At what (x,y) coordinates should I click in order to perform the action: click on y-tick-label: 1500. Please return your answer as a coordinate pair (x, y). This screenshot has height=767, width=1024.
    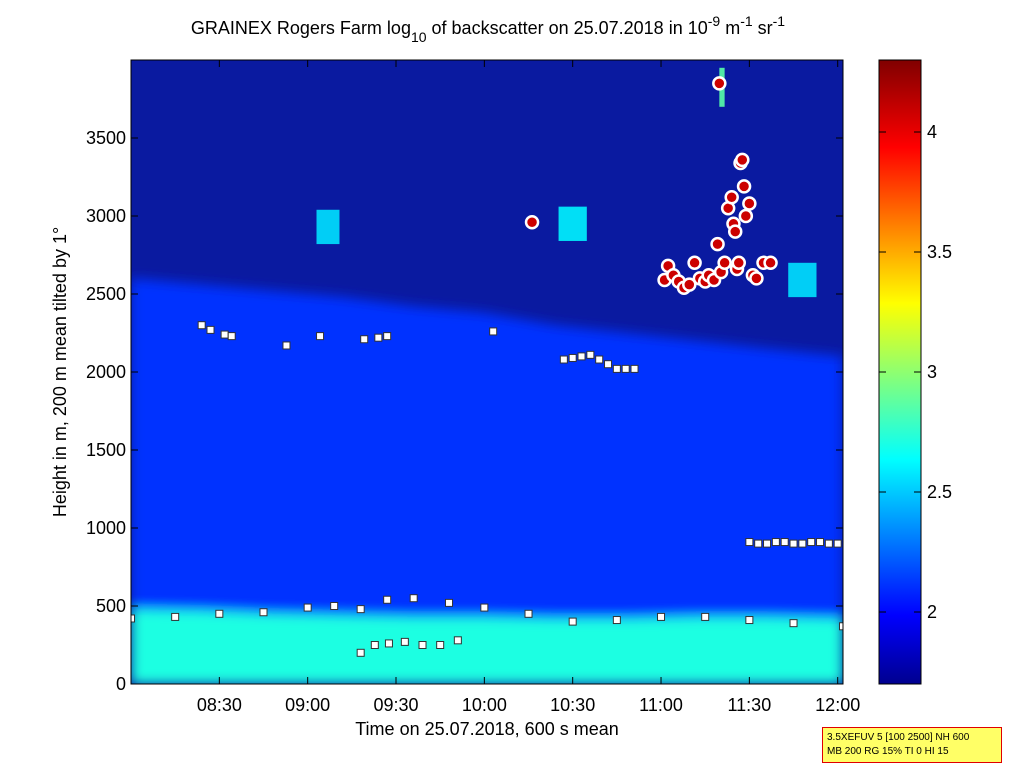
    Looking at the image, I should click on (106, 450).